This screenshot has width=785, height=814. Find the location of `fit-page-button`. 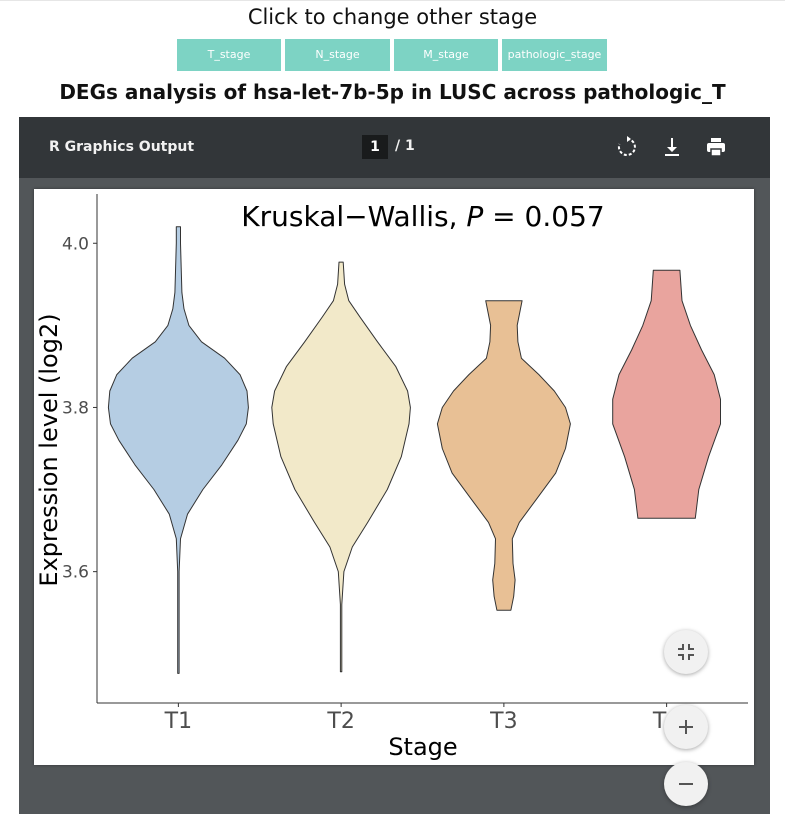

fit-page-button is located at coordinates (686, 652).